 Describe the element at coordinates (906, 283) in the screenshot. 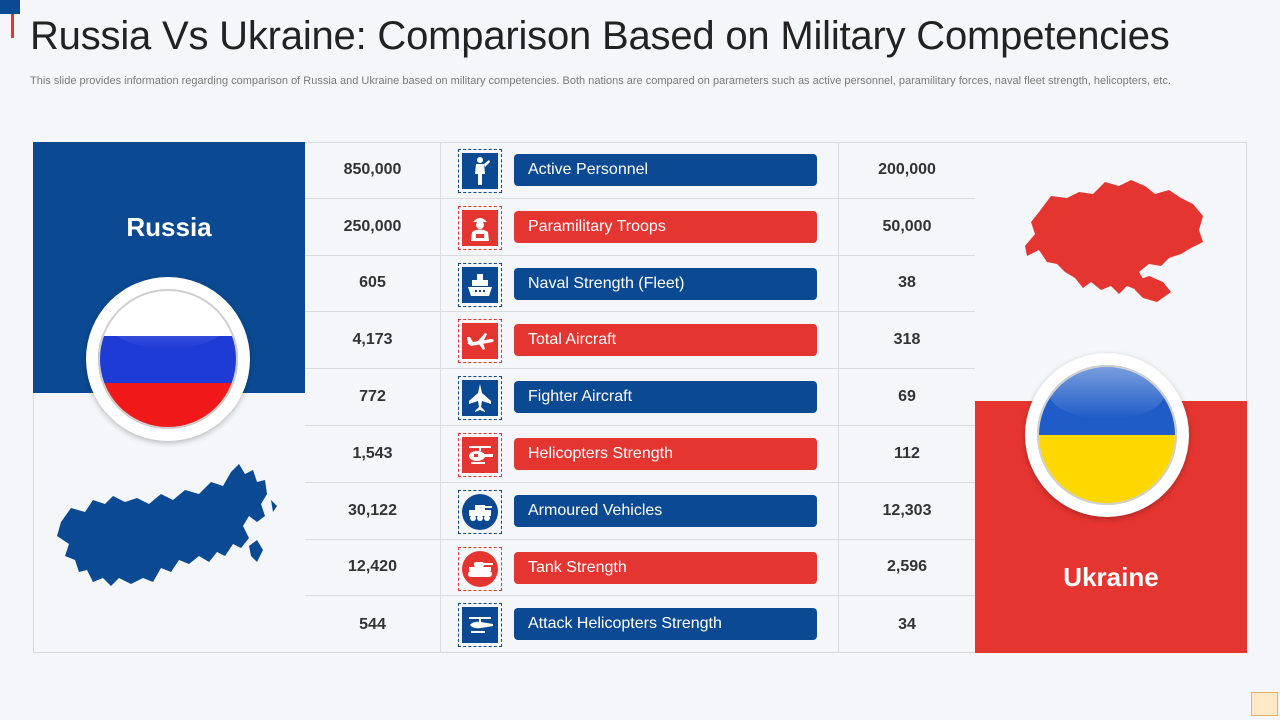

I see `ukraine-value: 38` at that location.